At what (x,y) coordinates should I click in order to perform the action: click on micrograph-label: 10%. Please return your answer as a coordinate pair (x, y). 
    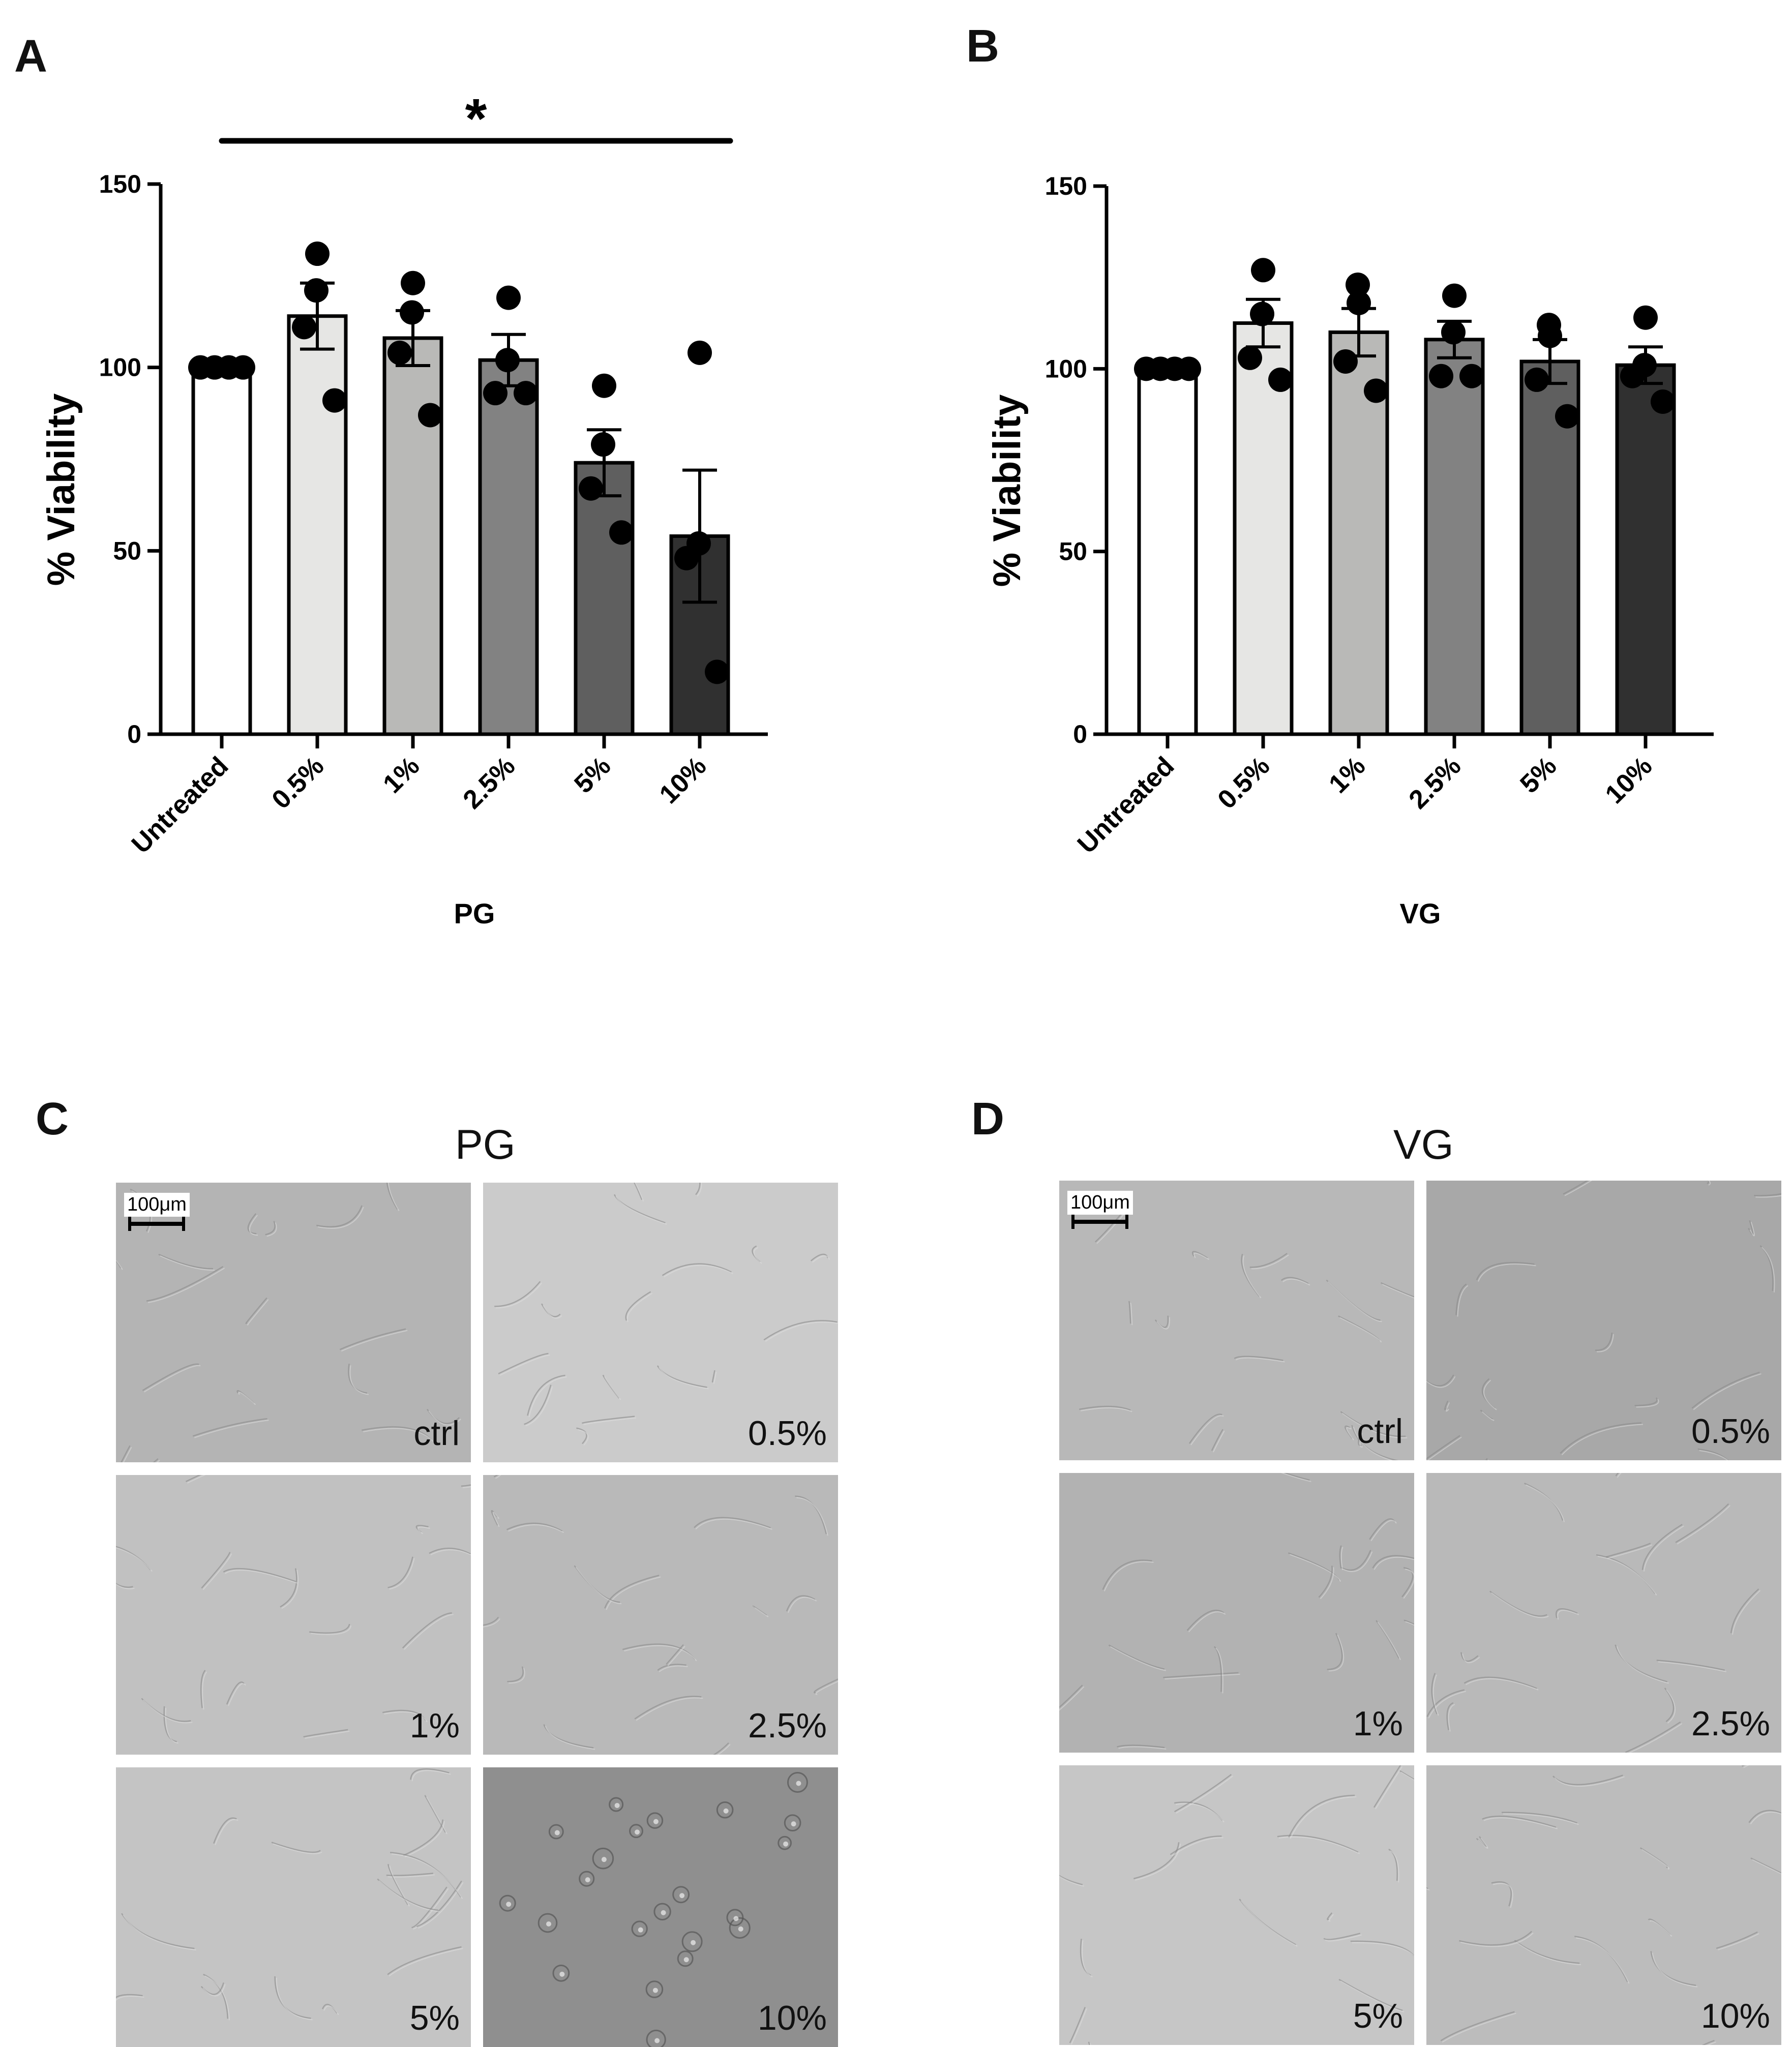
    Looking at the image, I should click on (792, 2018).